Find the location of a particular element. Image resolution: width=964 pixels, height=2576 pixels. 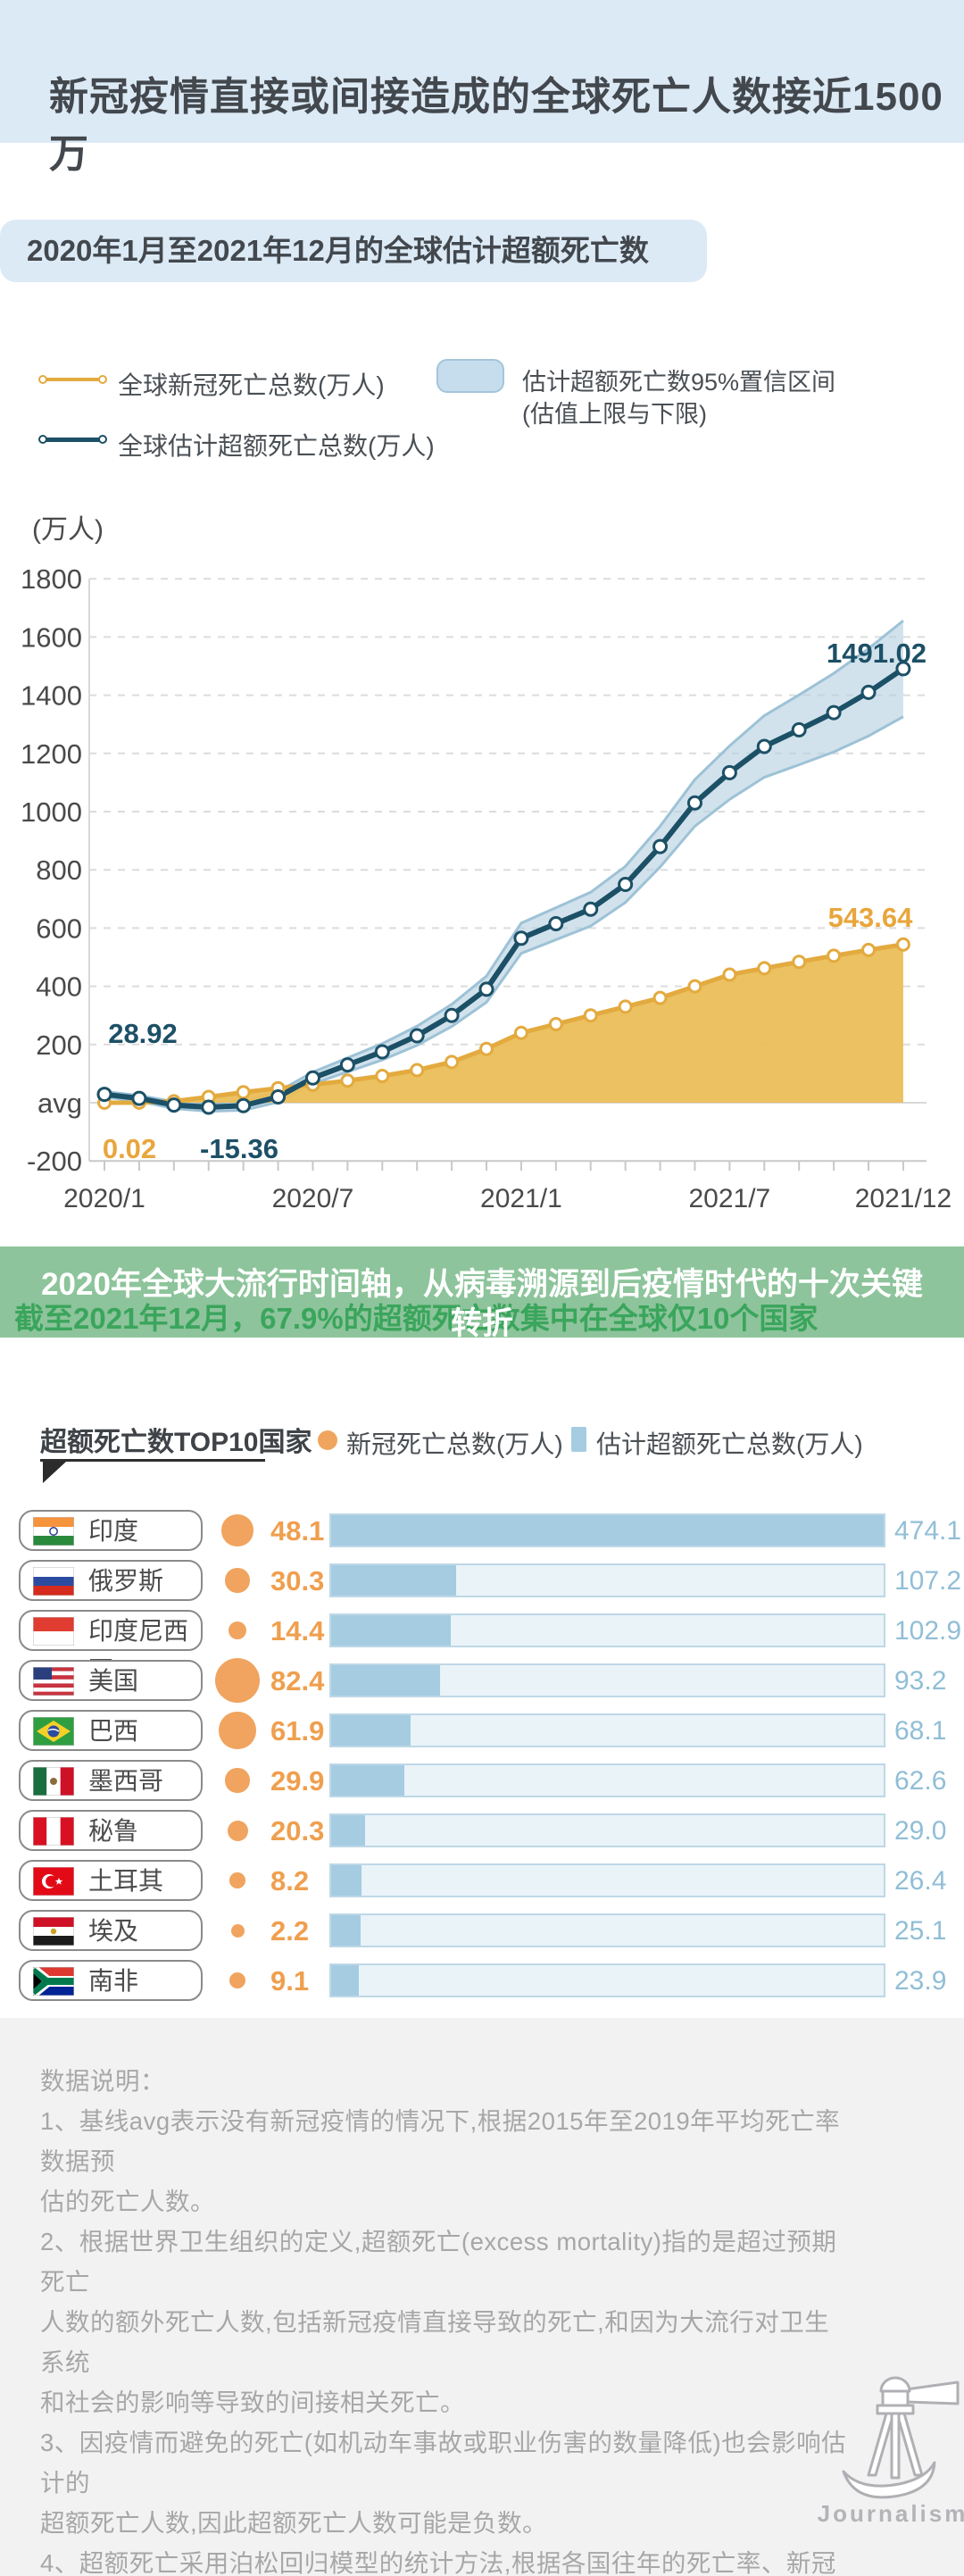

excess-deaths-value: 93.2 is located at coordinates (920, 1681).